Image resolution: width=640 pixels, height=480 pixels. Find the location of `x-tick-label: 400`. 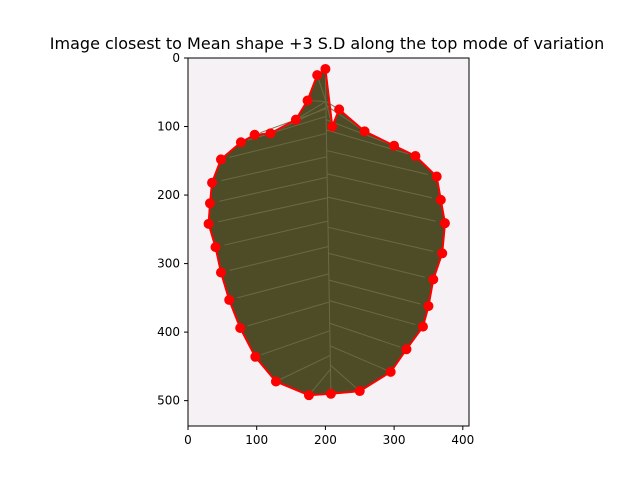

x-tick-label: 400 is located at coordinates (462, 440).